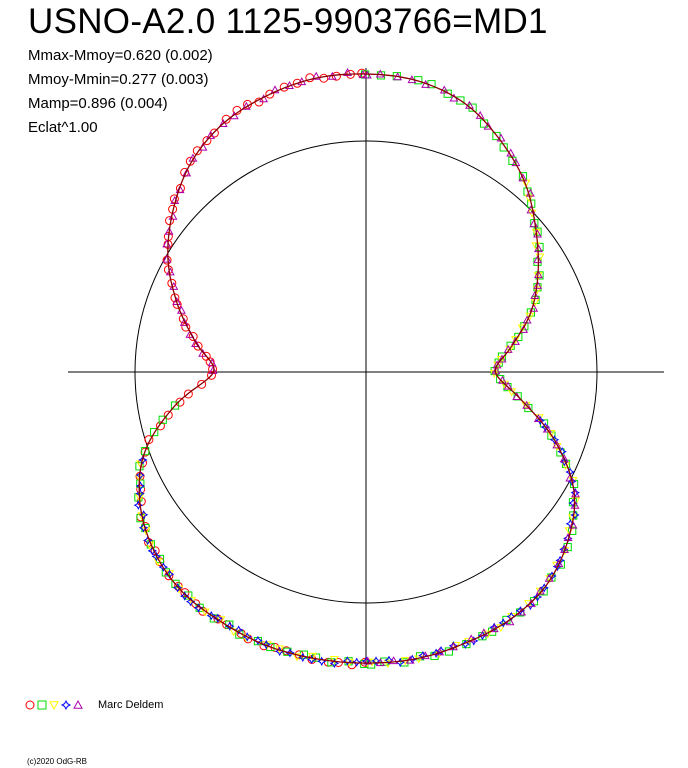 The width and height of the screenshot is (688, 768). Describe the element at coordinates (98, 103) in the screenshot. I see `stat-mamp: Mamp=0.896 (0.004)` at that location.